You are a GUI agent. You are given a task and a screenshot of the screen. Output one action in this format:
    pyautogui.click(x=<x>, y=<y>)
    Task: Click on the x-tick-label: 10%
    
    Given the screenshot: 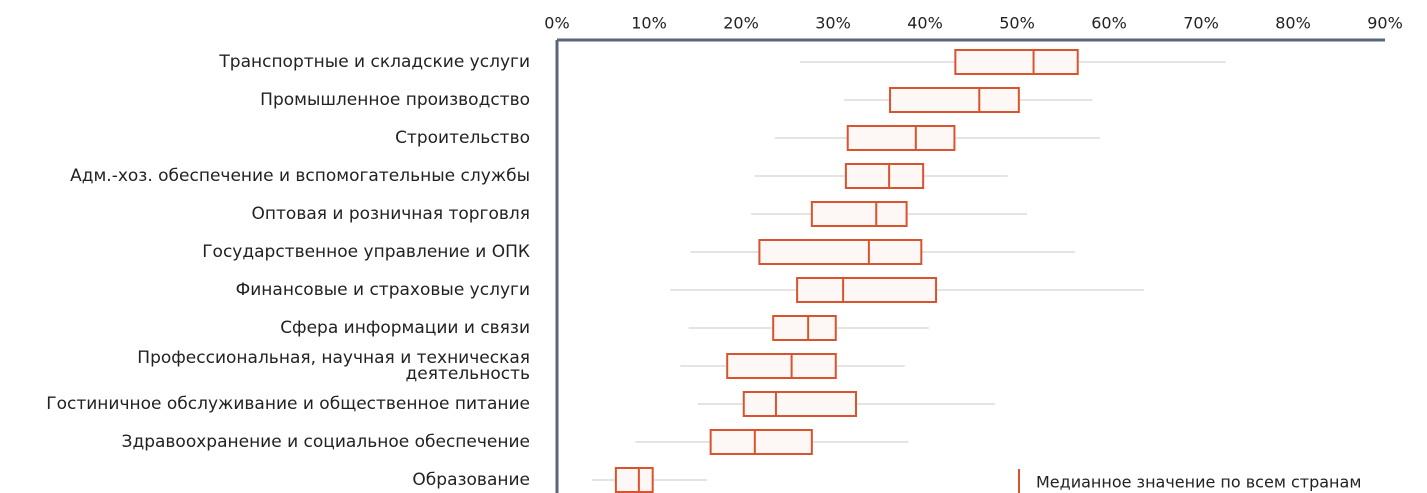 What is the action you would take?
    pyautogui.click(x=649, y=23)
    